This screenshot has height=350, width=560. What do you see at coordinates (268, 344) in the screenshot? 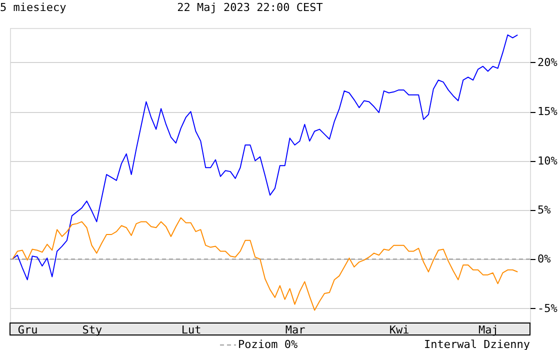
I see `legend-label: Poziom 0%` at bounding box center [268, 344].